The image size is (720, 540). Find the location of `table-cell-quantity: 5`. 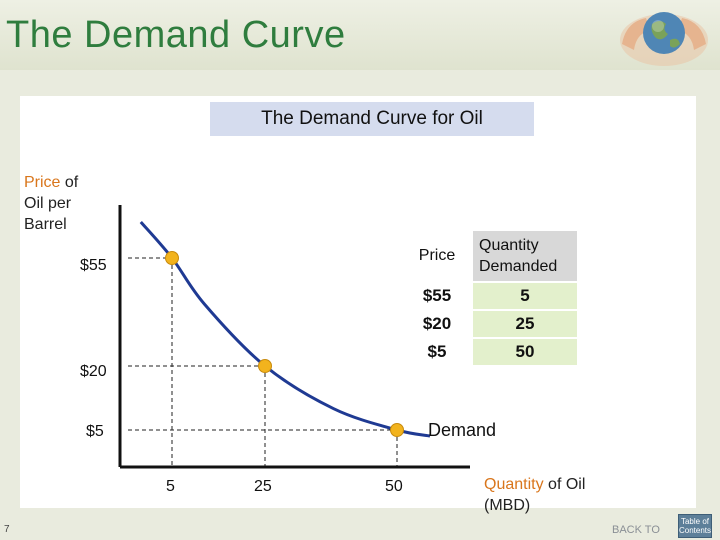

table-cell-quantity: 5 is located at coordinates (525, 296).